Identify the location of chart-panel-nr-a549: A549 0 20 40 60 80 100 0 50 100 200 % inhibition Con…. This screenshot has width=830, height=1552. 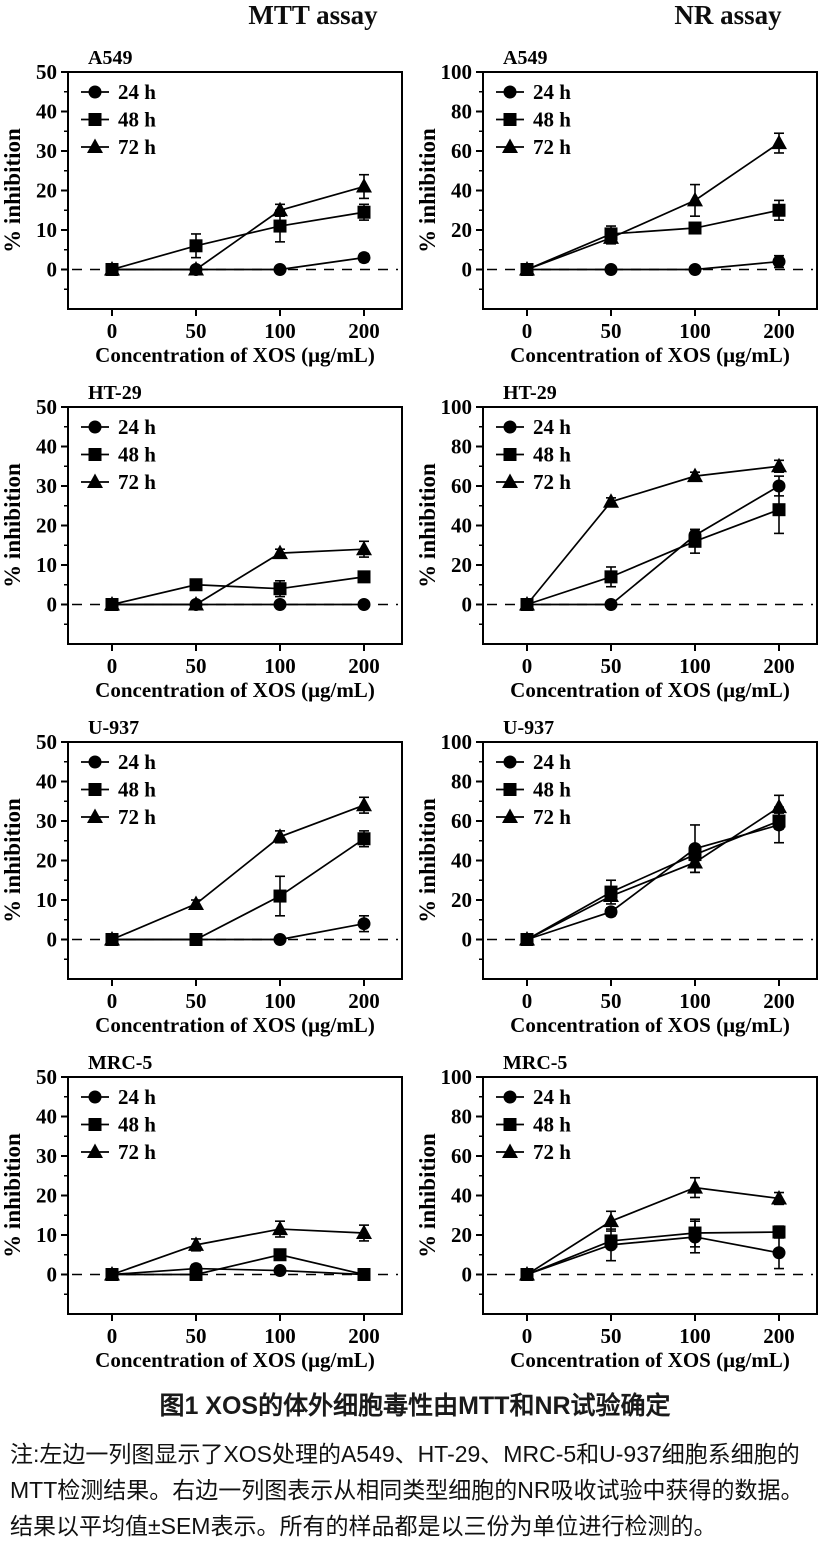
(622, 201).